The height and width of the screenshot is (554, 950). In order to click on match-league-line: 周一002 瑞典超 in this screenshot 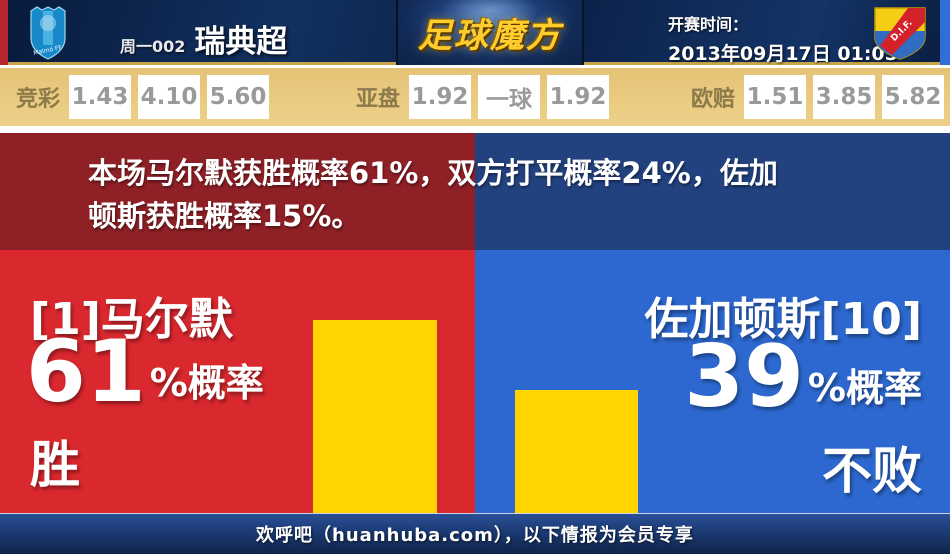, I will do `click(203, 38)`.